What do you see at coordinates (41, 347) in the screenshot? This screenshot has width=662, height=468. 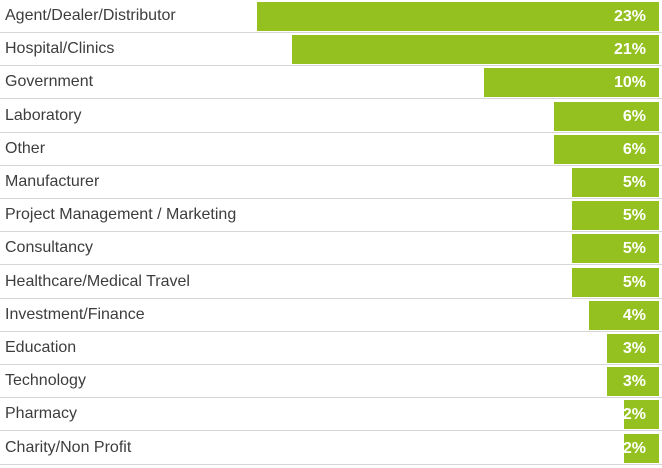 I see `category-label: Education` at bounding box center [41, 347].